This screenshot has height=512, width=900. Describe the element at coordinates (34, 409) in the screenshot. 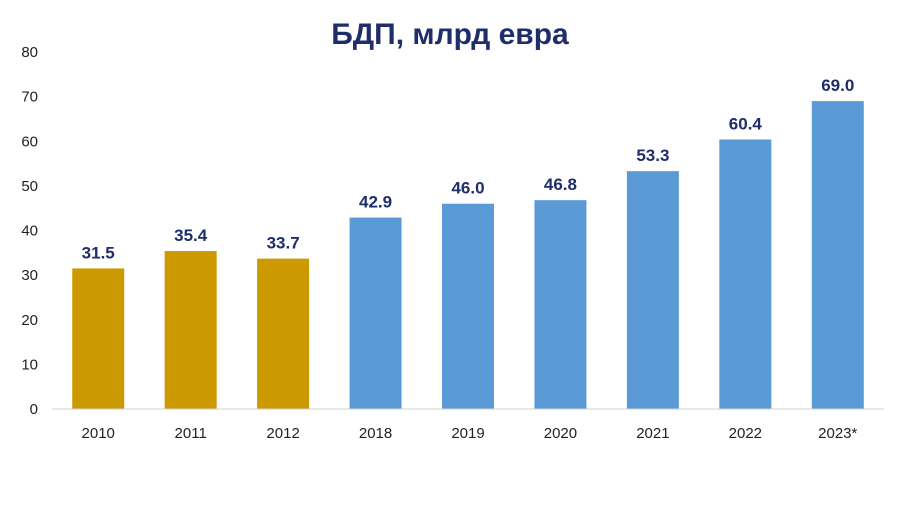

I see `y-tick-label: 0` at that location.